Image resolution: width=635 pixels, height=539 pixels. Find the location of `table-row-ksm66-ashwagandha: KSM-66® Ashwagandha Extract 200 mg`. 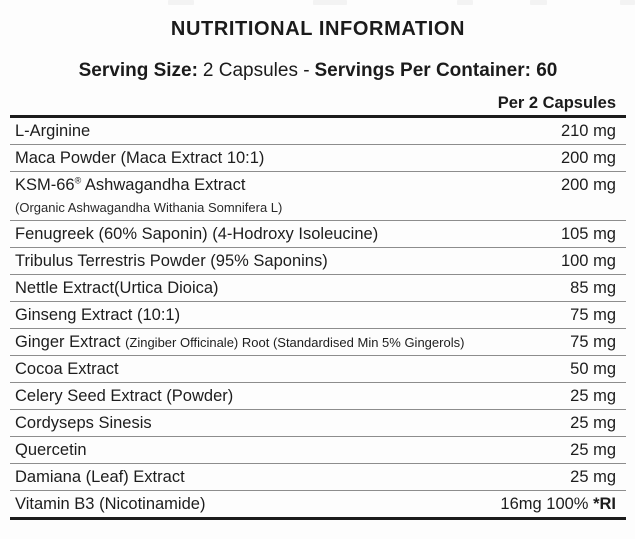

table-row-ksm66-ashwagandha: KSM-66® Ashwagandha Extract 200 mg is located at coordinates (318, 185).